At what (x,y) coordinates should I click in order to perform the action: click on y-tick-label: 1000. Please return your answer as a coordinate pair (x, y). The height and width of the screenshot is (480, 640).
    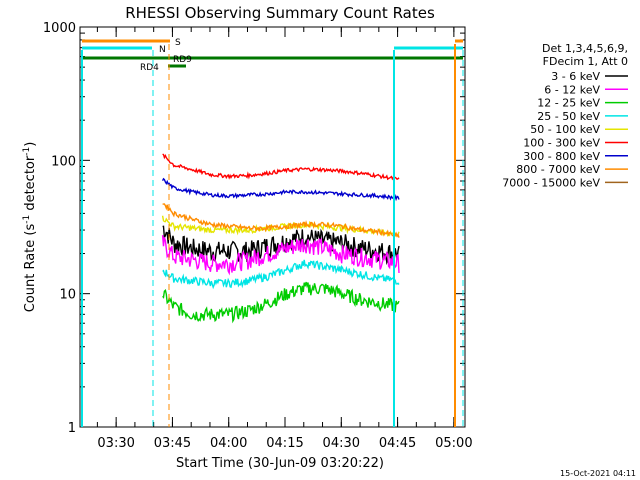
    Looking at the image, I should click on (59, 28).